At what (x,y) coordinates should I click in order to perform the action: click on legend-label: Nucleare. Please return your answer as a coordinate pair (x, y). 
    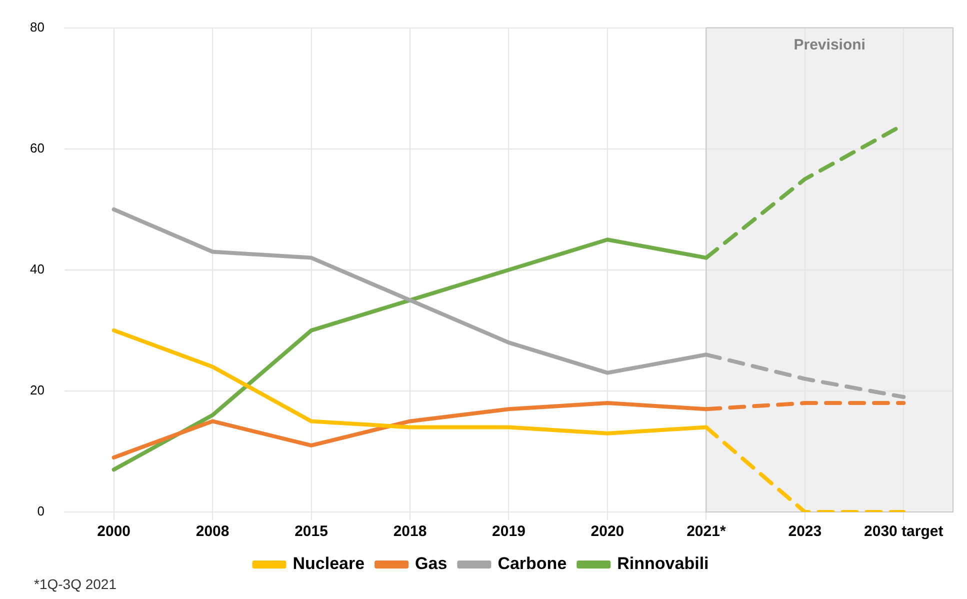
    Looking at the image, I should click on (328, 564).